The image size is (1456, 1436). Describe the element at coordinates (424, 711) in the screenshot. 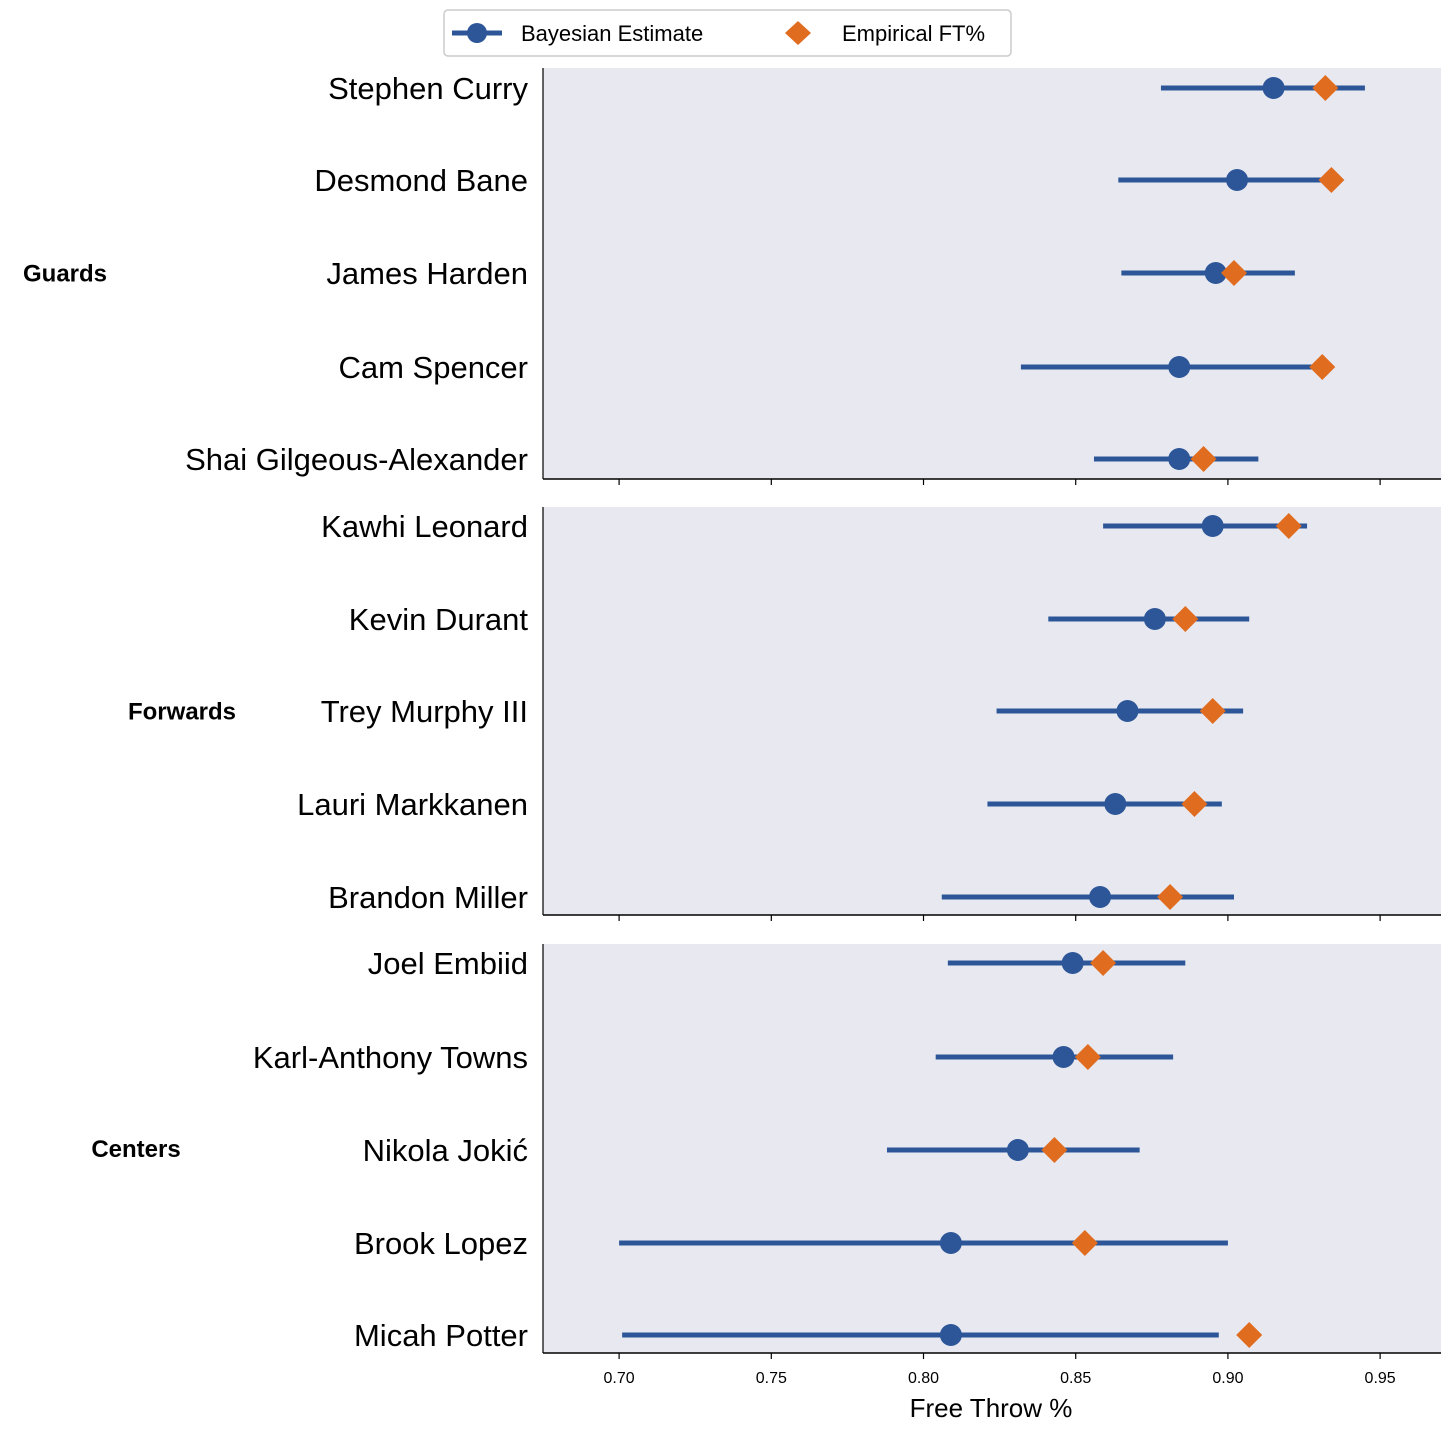

I see `player-label: Trey Murphy III` at that location.